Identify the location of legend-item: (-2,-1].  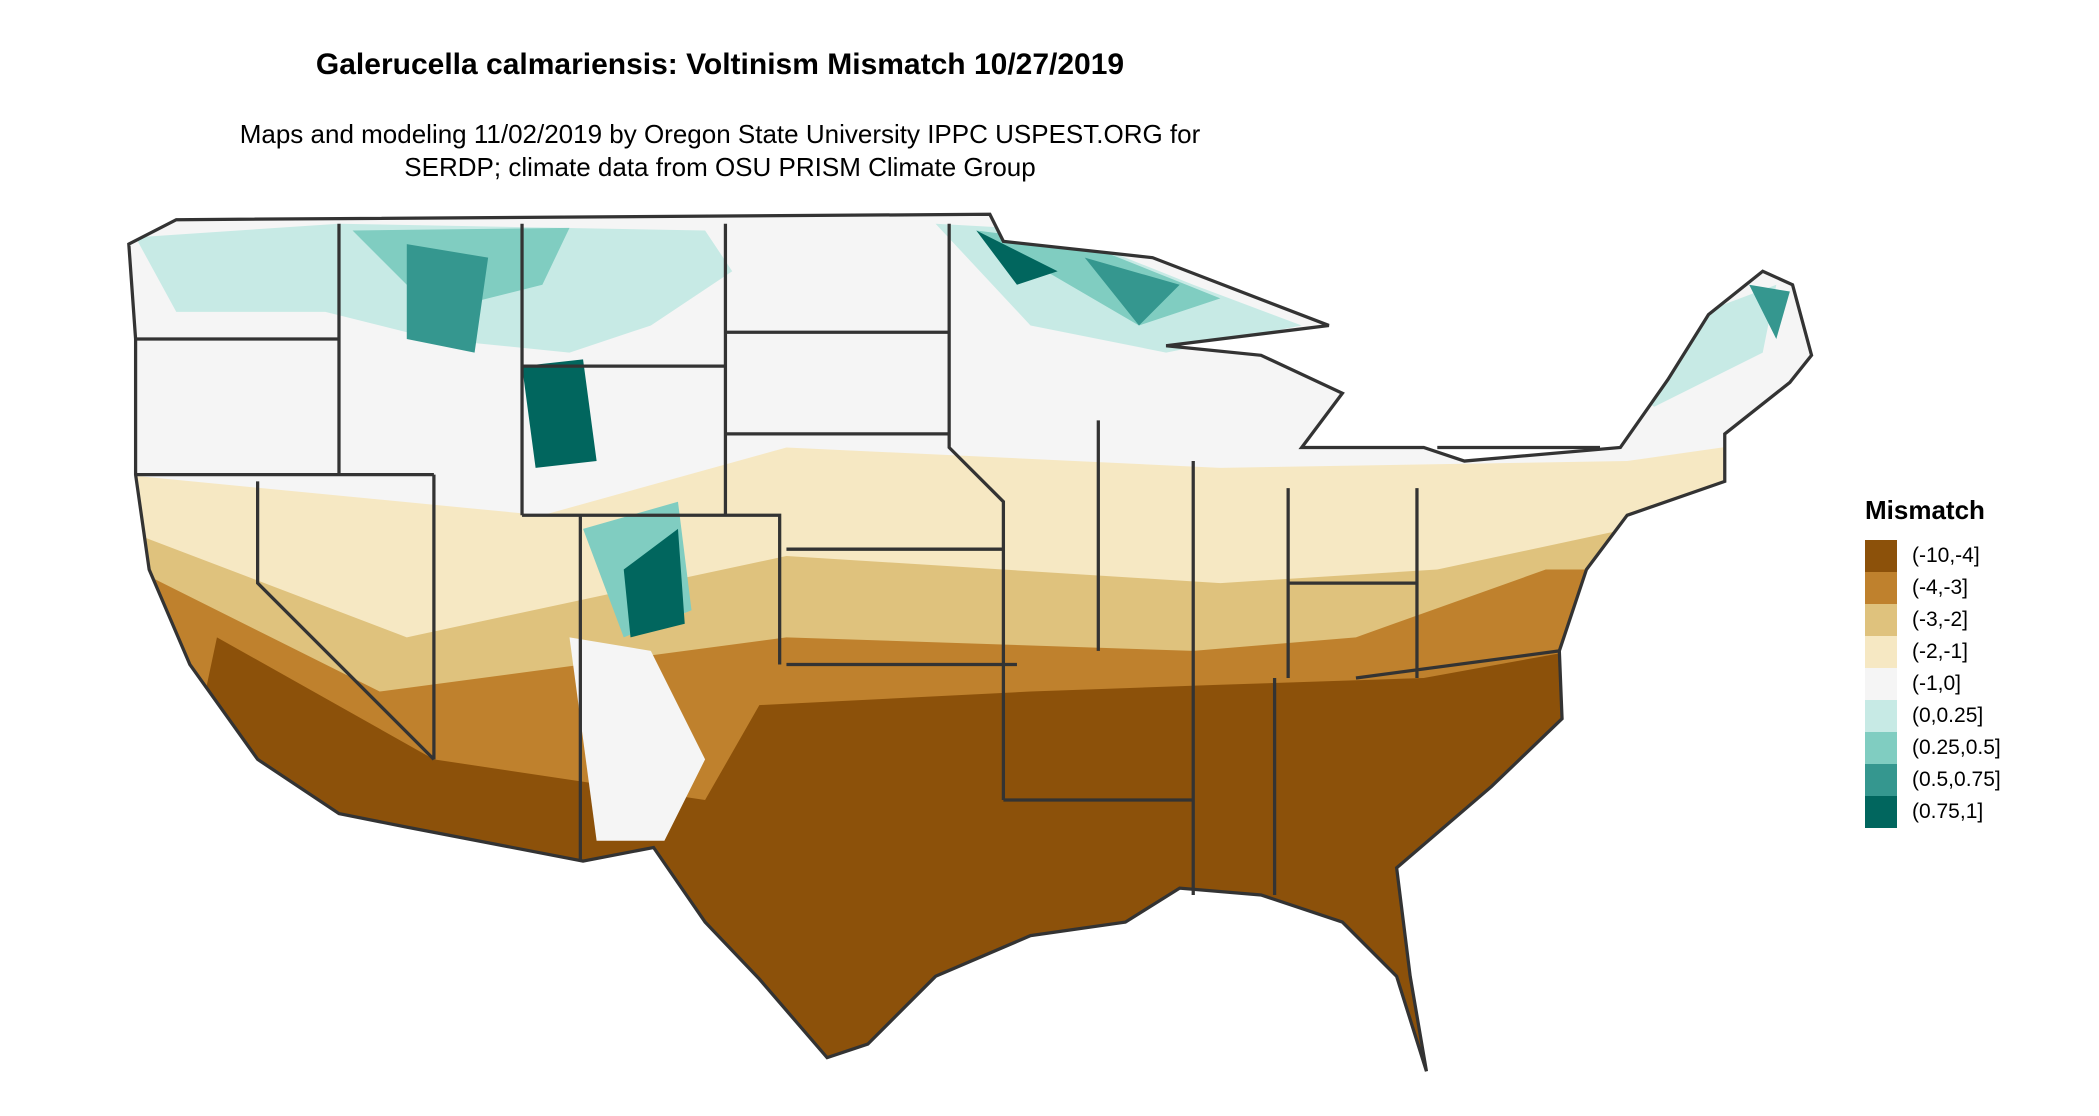
(1933, 652).